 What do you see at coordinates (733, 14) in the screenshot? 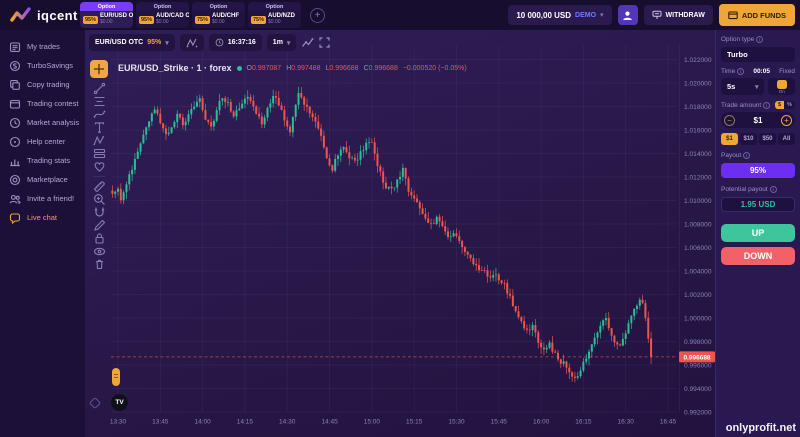
I see `card-icon` at bounding box center [733, 14].